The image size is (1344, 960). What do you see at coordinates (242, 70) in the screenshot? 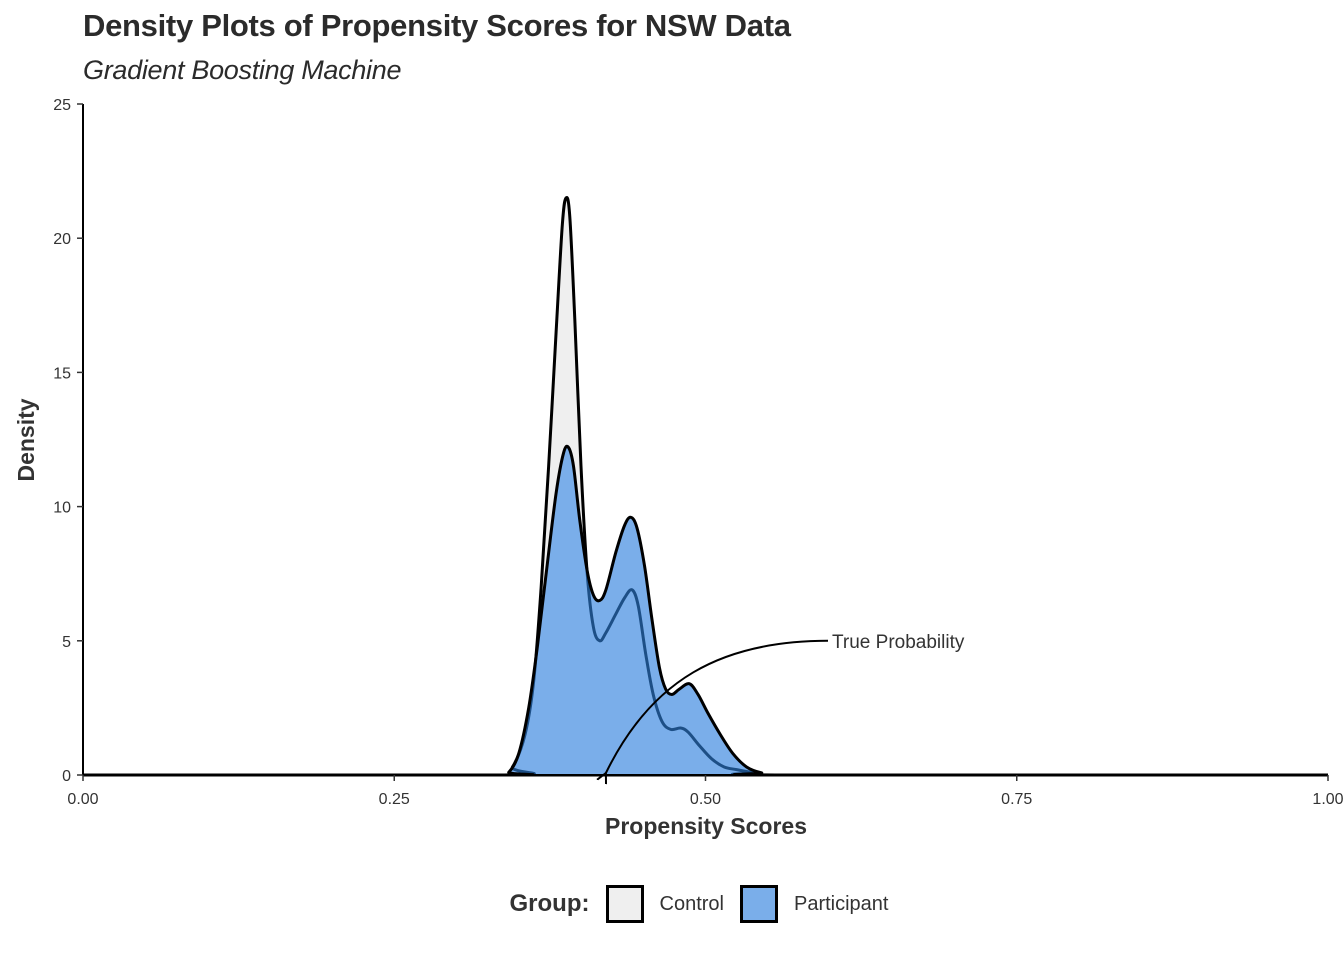
I see `chart-subtitle: Gradient Boosting Machine` at bounding box center [242, 70].